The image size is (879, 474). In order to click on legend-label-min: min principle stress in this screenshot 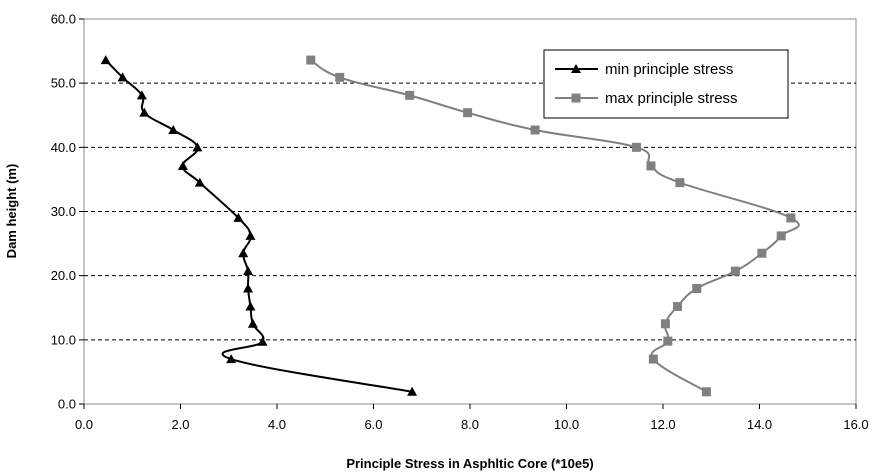, I will do `click(669, 69)`.